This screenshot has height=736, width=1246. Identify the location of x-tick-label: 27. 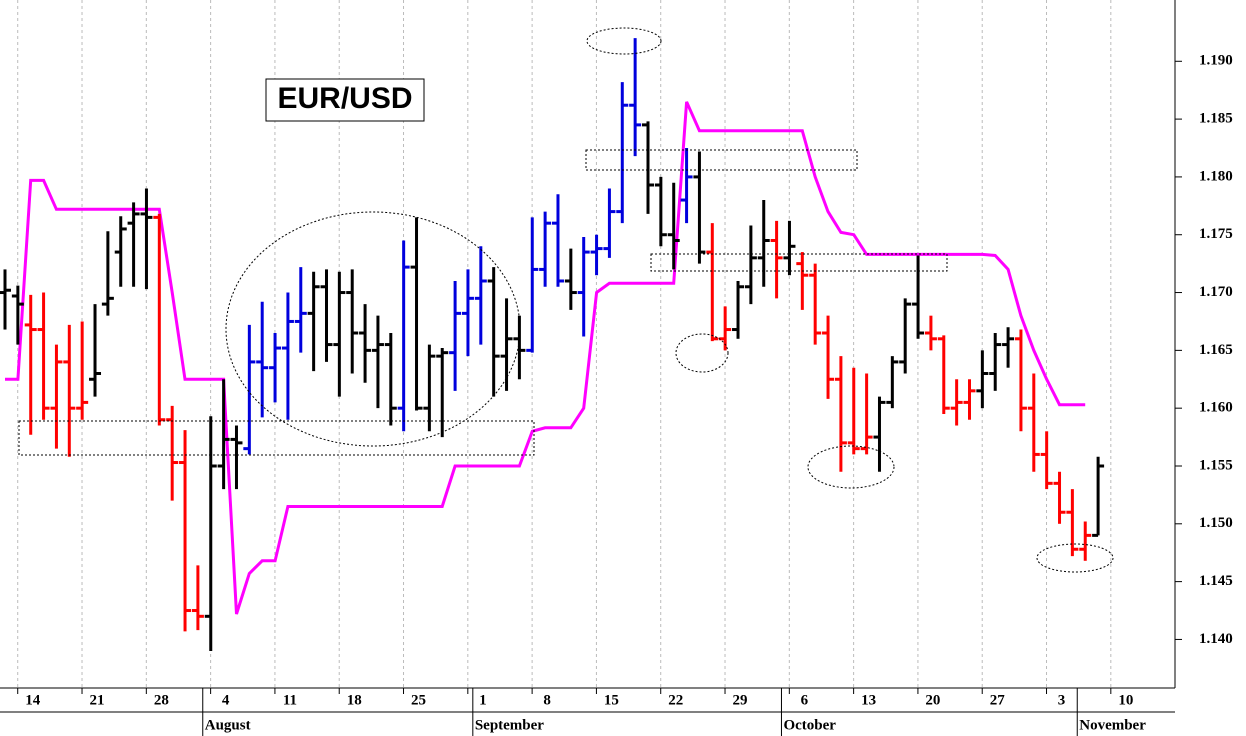
(998, 700).